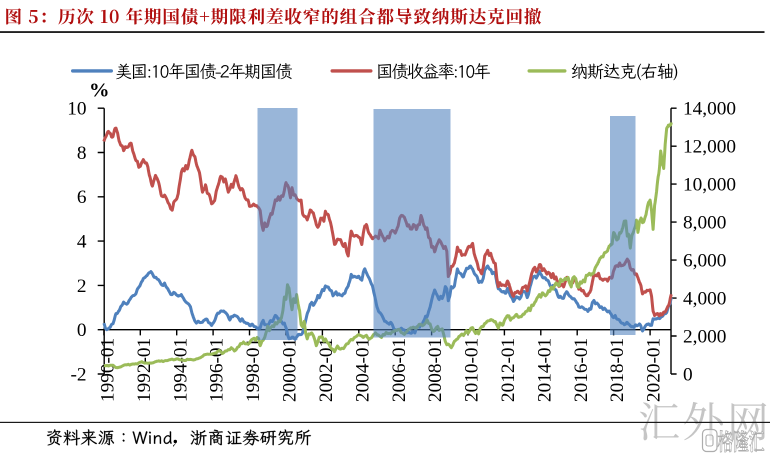  I want to click on svg-text: 4,000, so click(704, 299).